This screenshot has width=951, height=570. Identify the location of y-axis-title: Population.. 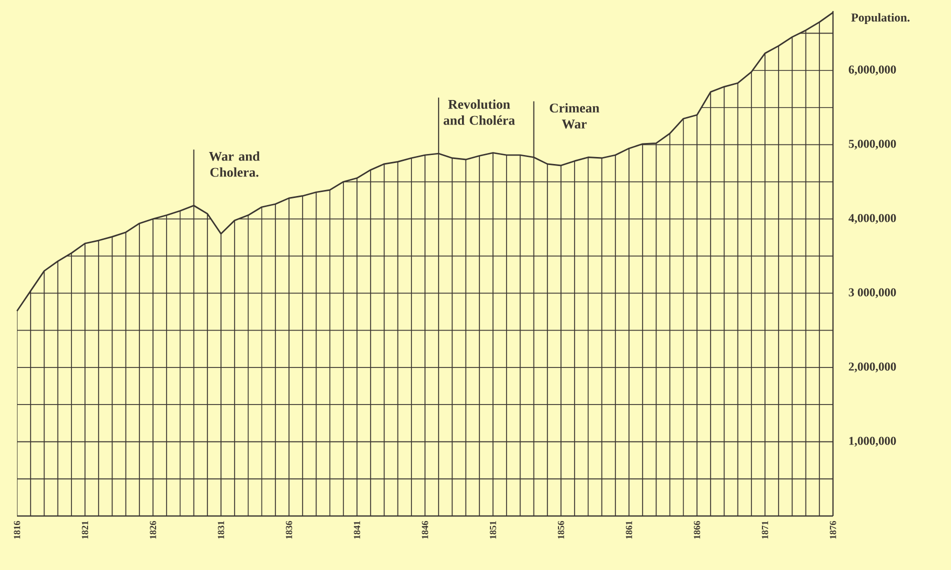
(880, 18).